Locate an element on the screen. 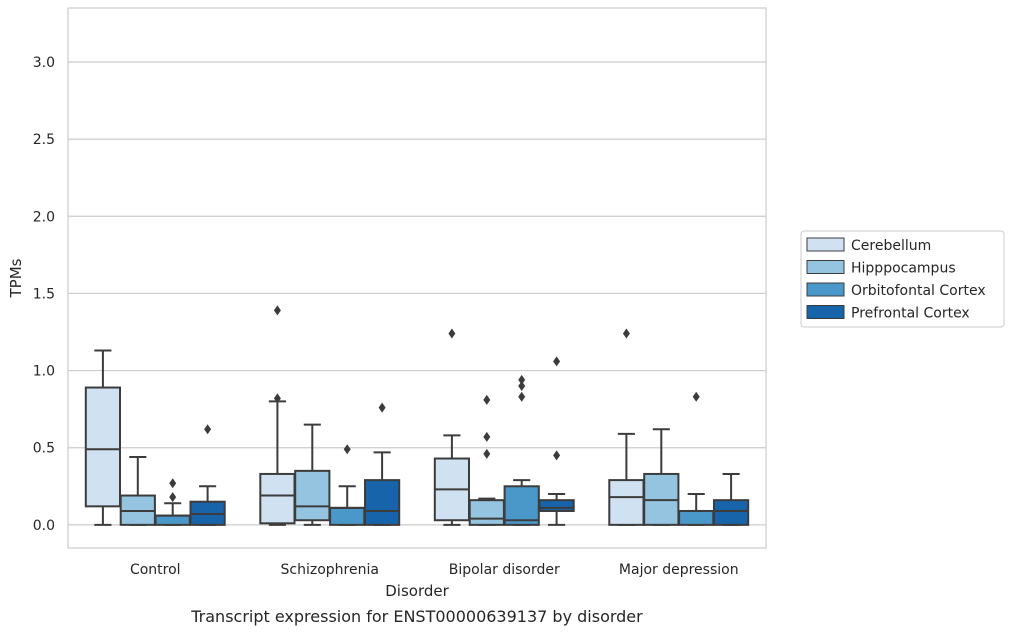 Image resolution: width=1014 pixels, height=639 pixels. x-tick-label: Schizophrenia is located at coordinates (330, 570).